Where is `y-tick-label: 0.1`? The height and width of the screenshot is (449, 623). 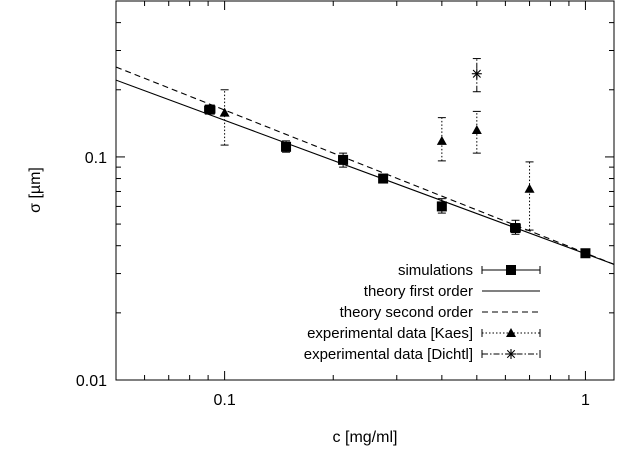 y-tick-label: 0.1 is located at coordinates (96, 158).